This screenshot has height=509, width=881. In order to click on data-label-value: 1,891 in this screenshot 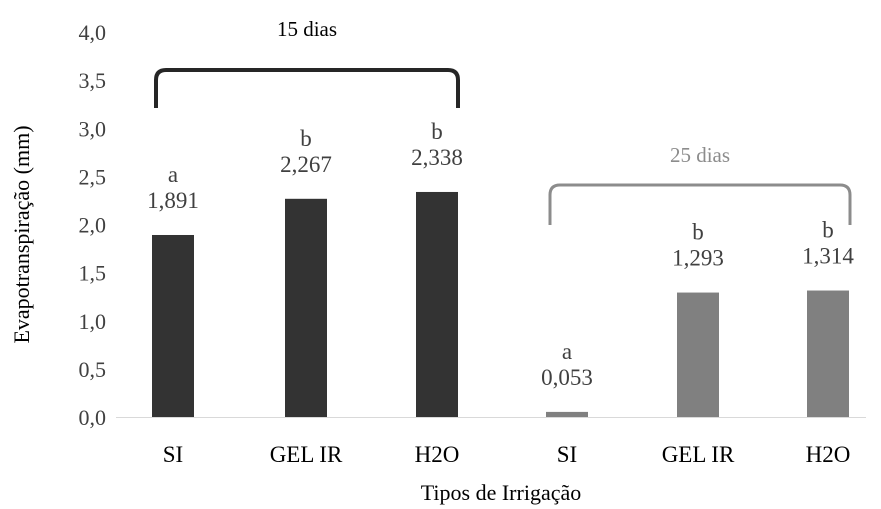, I will do `click(173, 200)`.